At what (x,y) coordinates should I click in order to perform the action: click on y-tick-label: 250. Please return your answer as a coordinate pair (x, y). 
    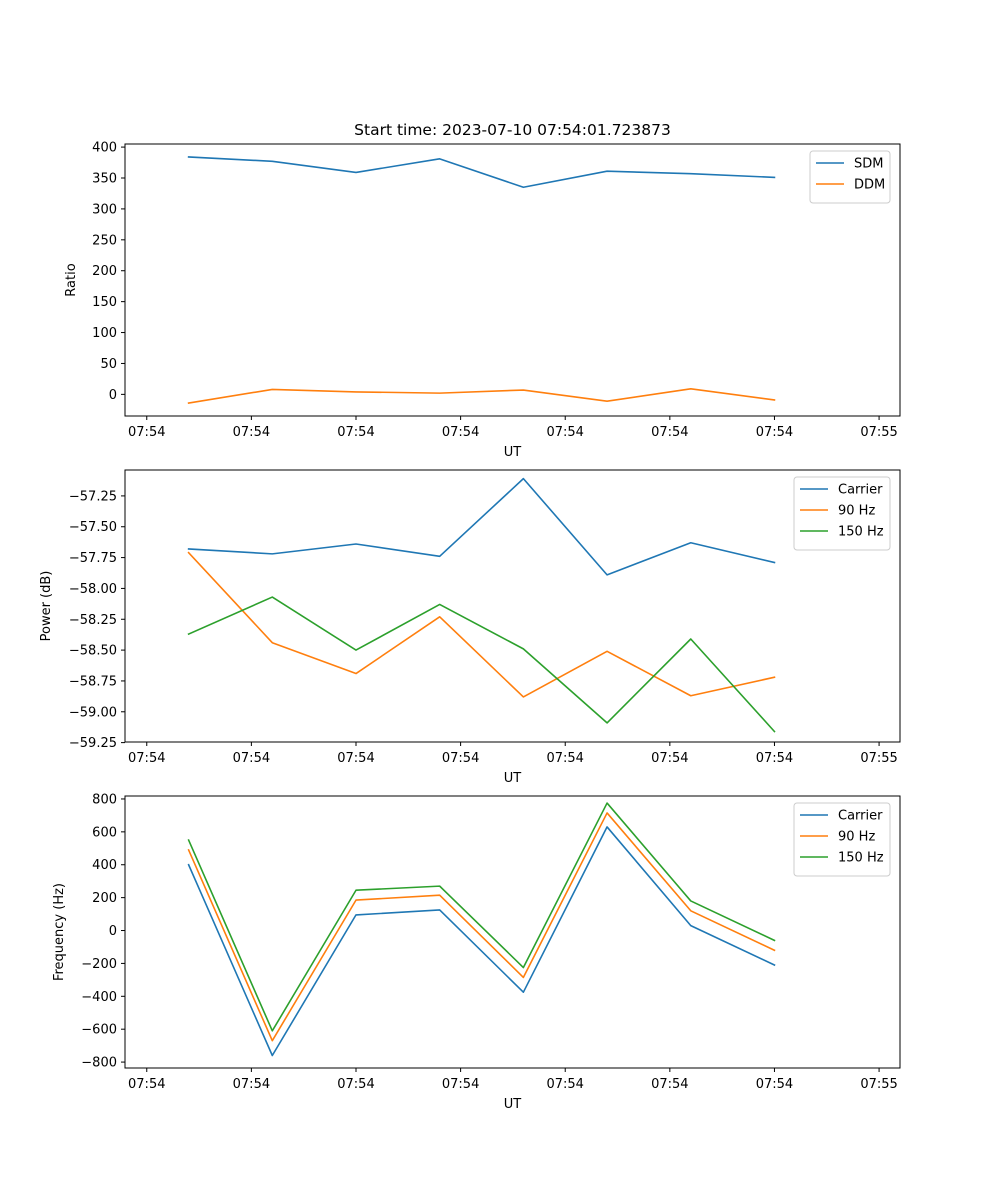
    Looking at the image, I should click on (104, 240).